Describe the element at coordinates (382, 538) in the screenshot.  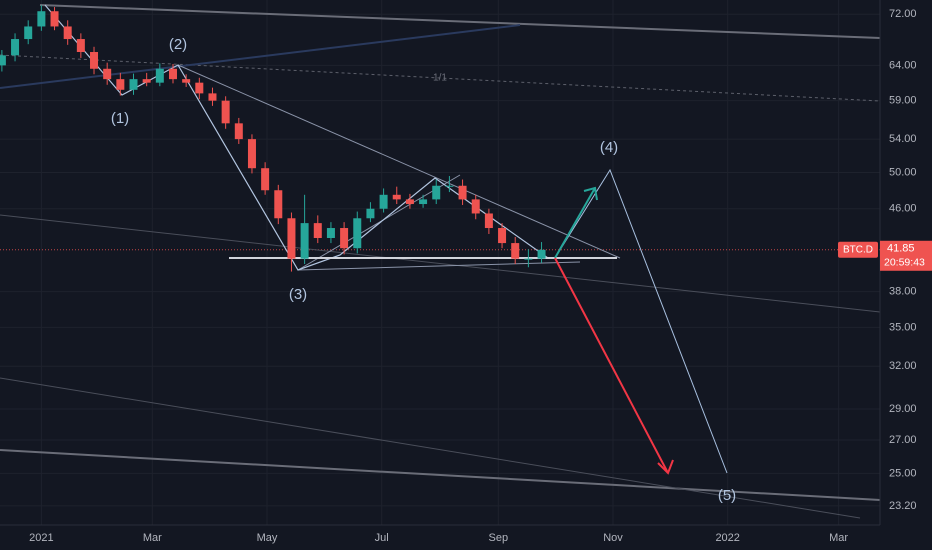
I see `x-tick-label: Jul` at that location.